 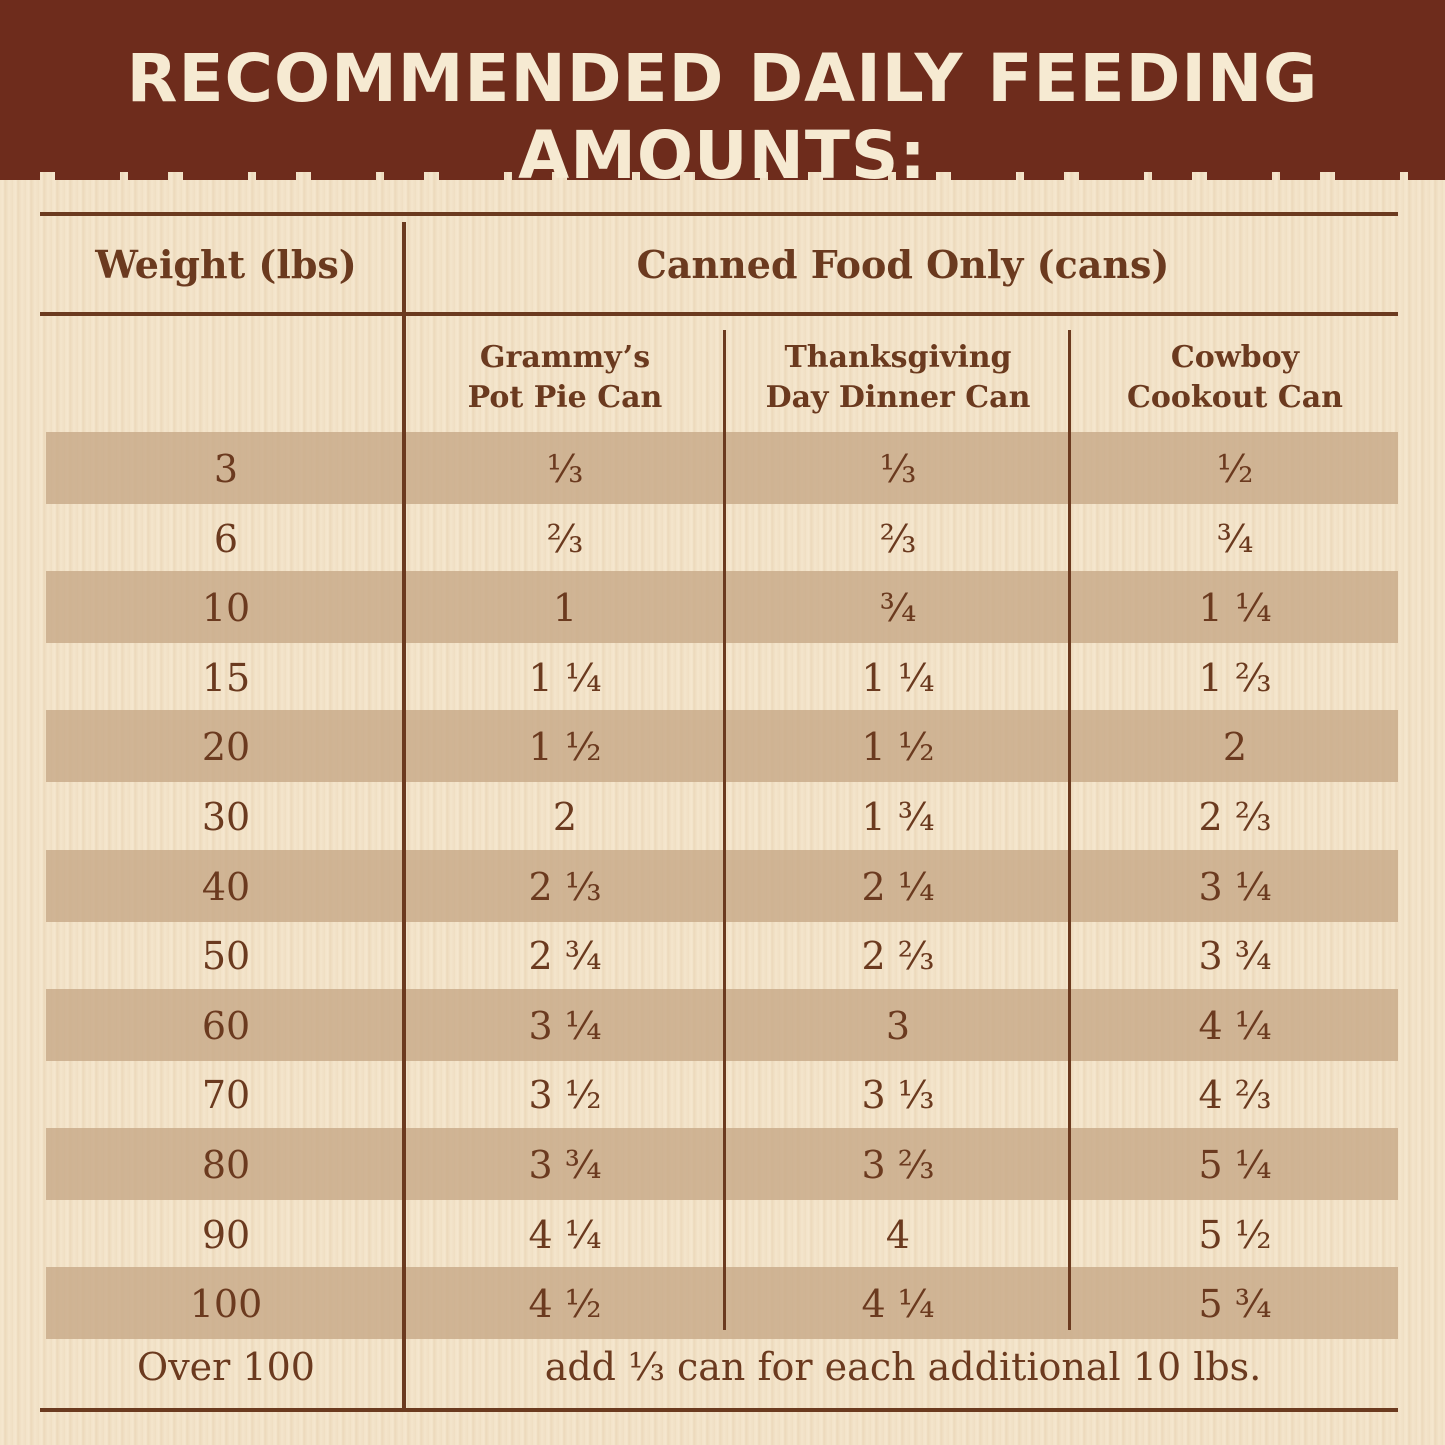 What do you see at coordinates (226, 608) in the screenshot?
I see `weight-cell: 10` at bounding box center [226, 608].